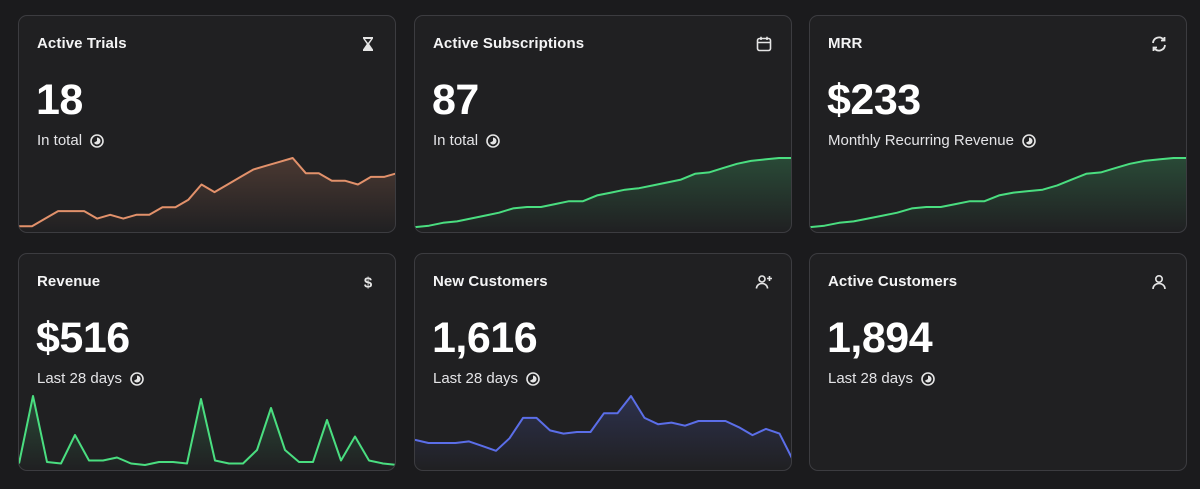 The image size is (1200, 489). I want to click on card-subtitle-row: Monthly Recurring Revenue, so click(932, 140).